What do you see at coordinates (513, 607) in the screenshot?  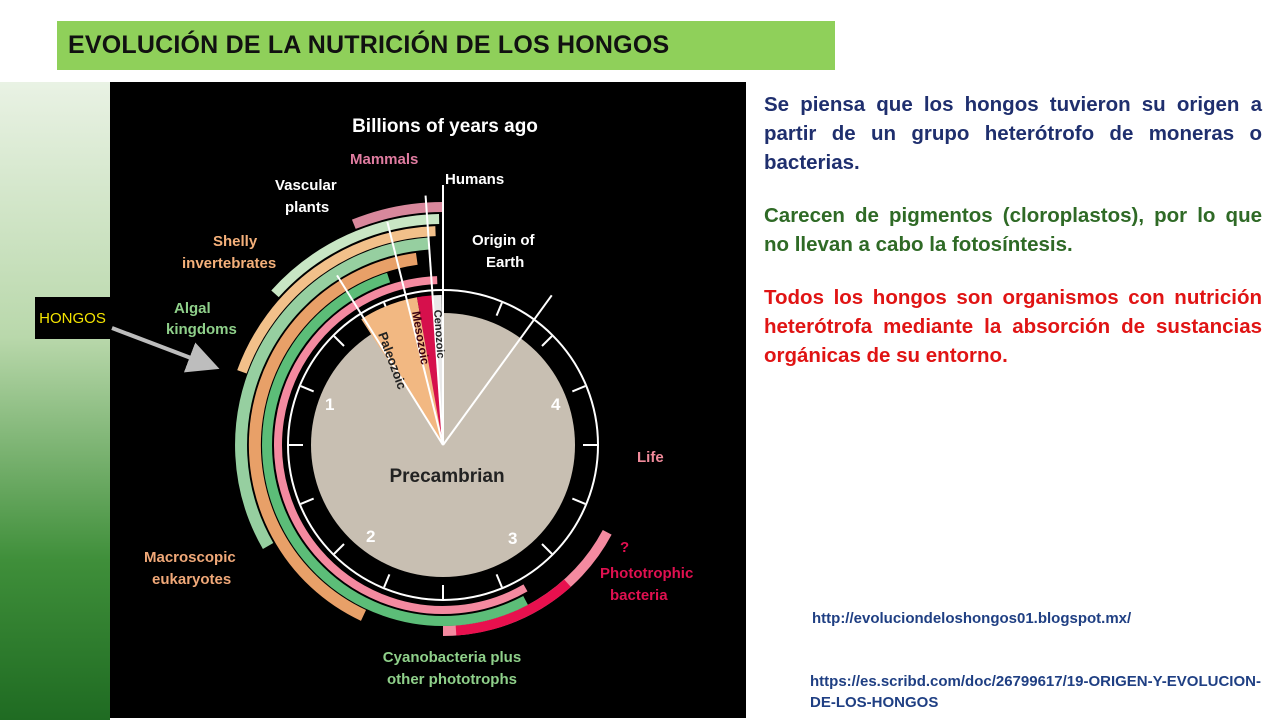 I see `arc-phototrophic` at bounding box center [513, 607].